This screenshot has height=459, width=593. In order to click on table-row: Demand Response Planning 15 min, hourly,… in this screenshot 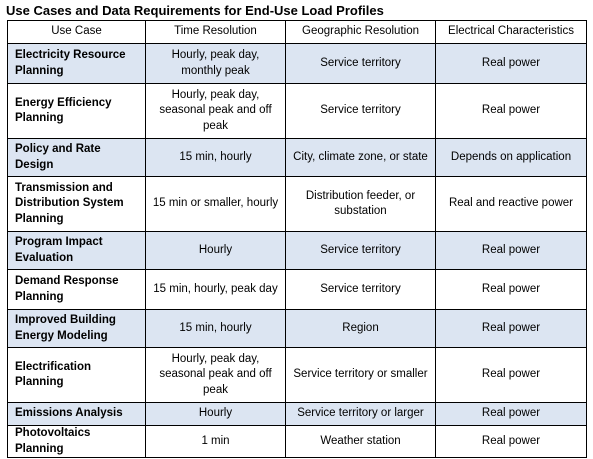, I will do `click(297, 289)`.